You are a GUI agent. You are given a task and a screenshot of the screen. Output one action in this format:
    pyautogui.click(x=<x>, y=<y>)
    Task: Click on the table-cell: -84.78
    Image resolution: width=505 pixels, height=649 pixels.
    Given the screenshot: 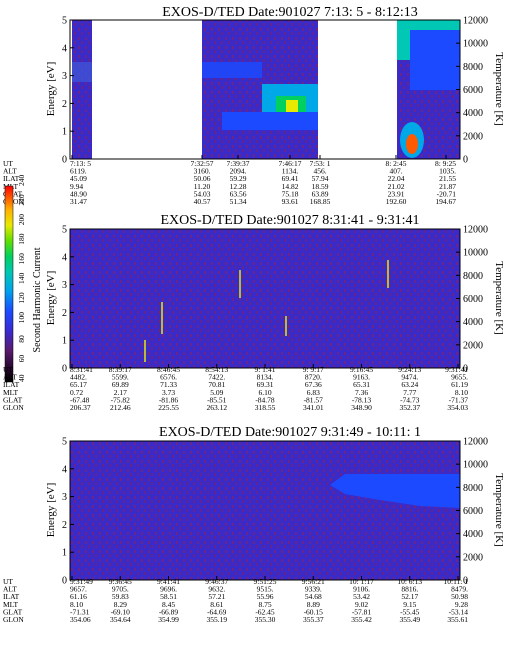 What is the action you would take?
    pyautogui.click(x=265, y=399)
    